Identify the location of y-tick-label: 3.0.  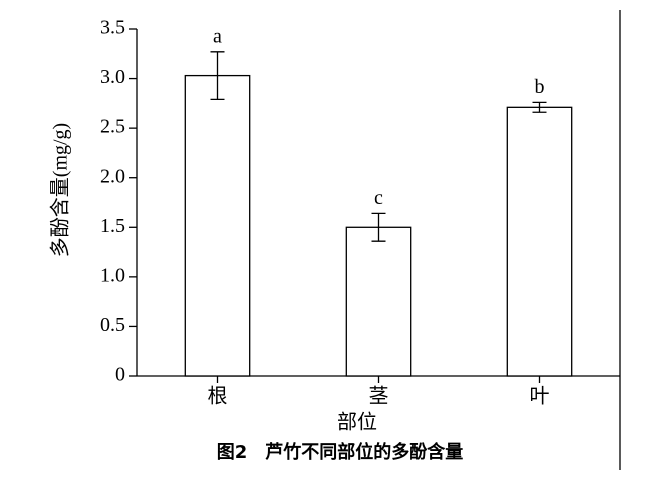
(112, 77).